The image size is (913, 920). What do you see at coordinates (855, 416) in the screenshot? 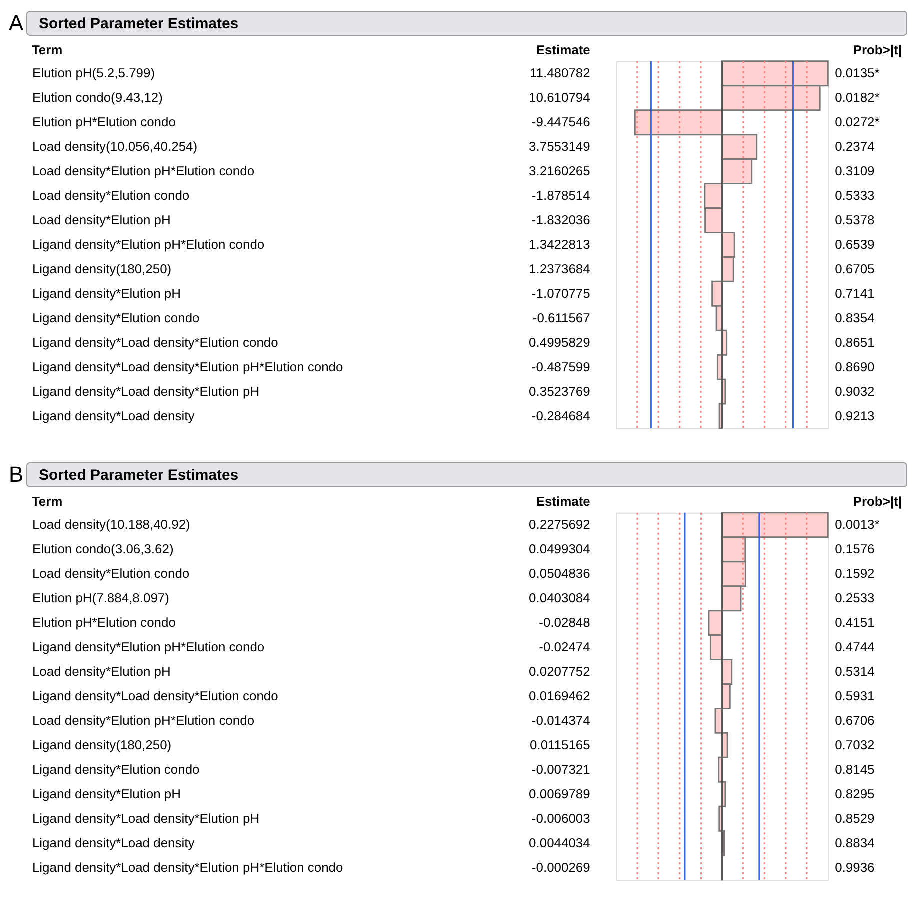
I see `text: 0.9213` at bounding box center [855, 416].